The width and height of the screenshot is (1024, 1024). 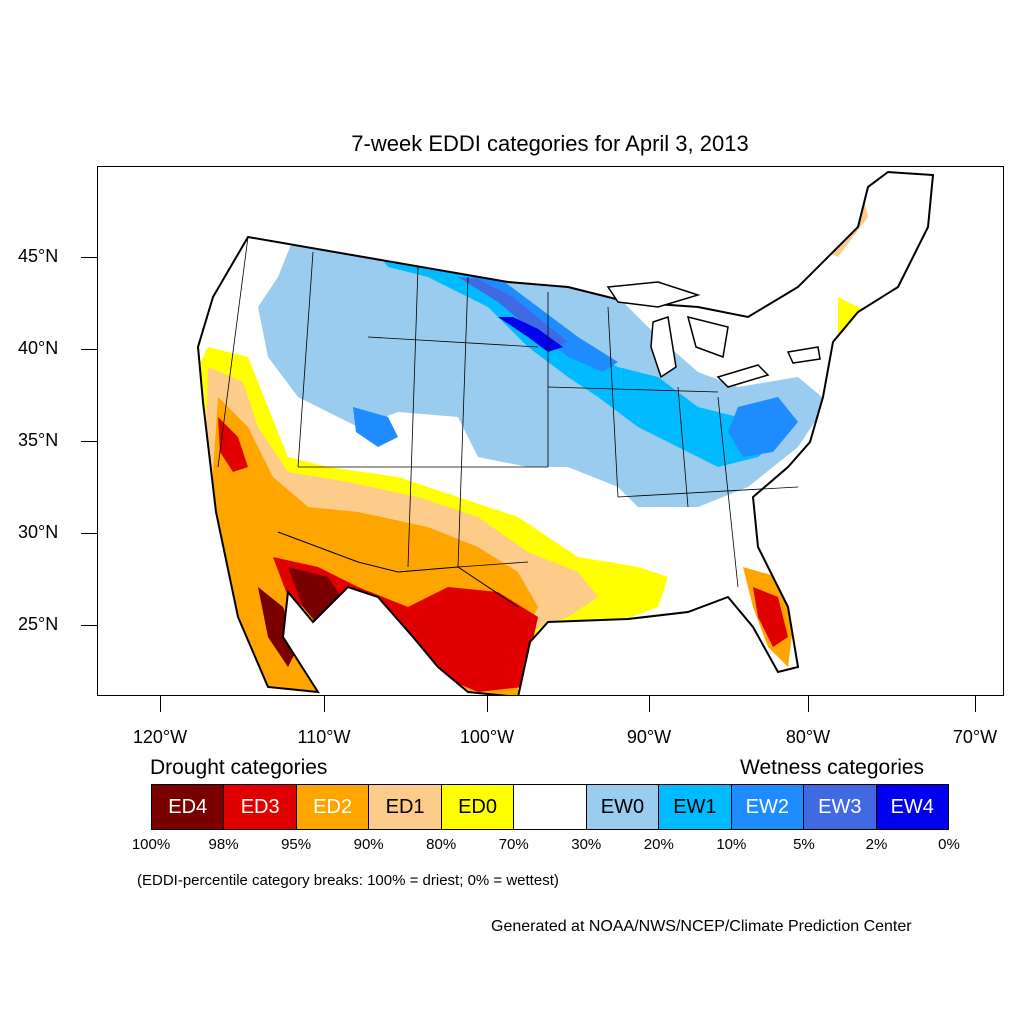 What do you see at coordinates (586, 844) in the screenshot?
I see `percentile-break-label: 30%` at bounding box center [586, 844].